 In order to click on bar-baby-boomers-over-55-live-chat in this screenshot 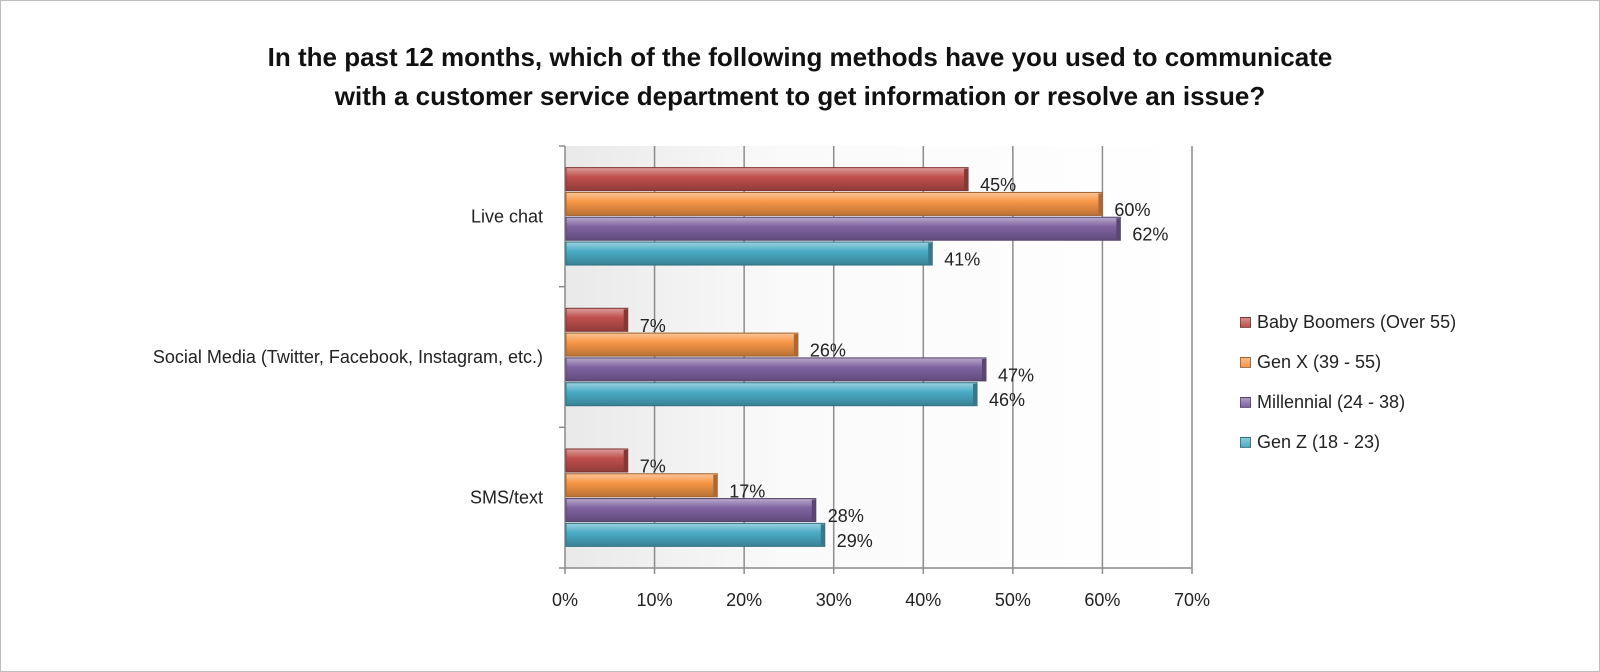, I will do `click(767, 179)`.